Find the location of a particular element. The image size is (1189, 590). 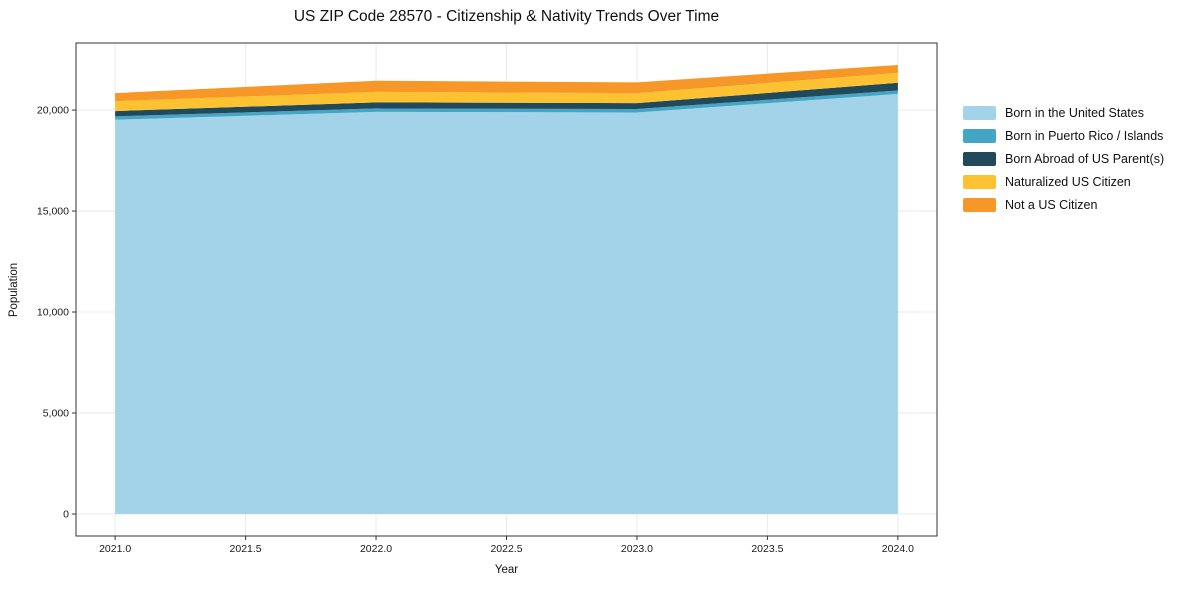

x-tick-label: 2021.5 is located at coordinates (246, 549).